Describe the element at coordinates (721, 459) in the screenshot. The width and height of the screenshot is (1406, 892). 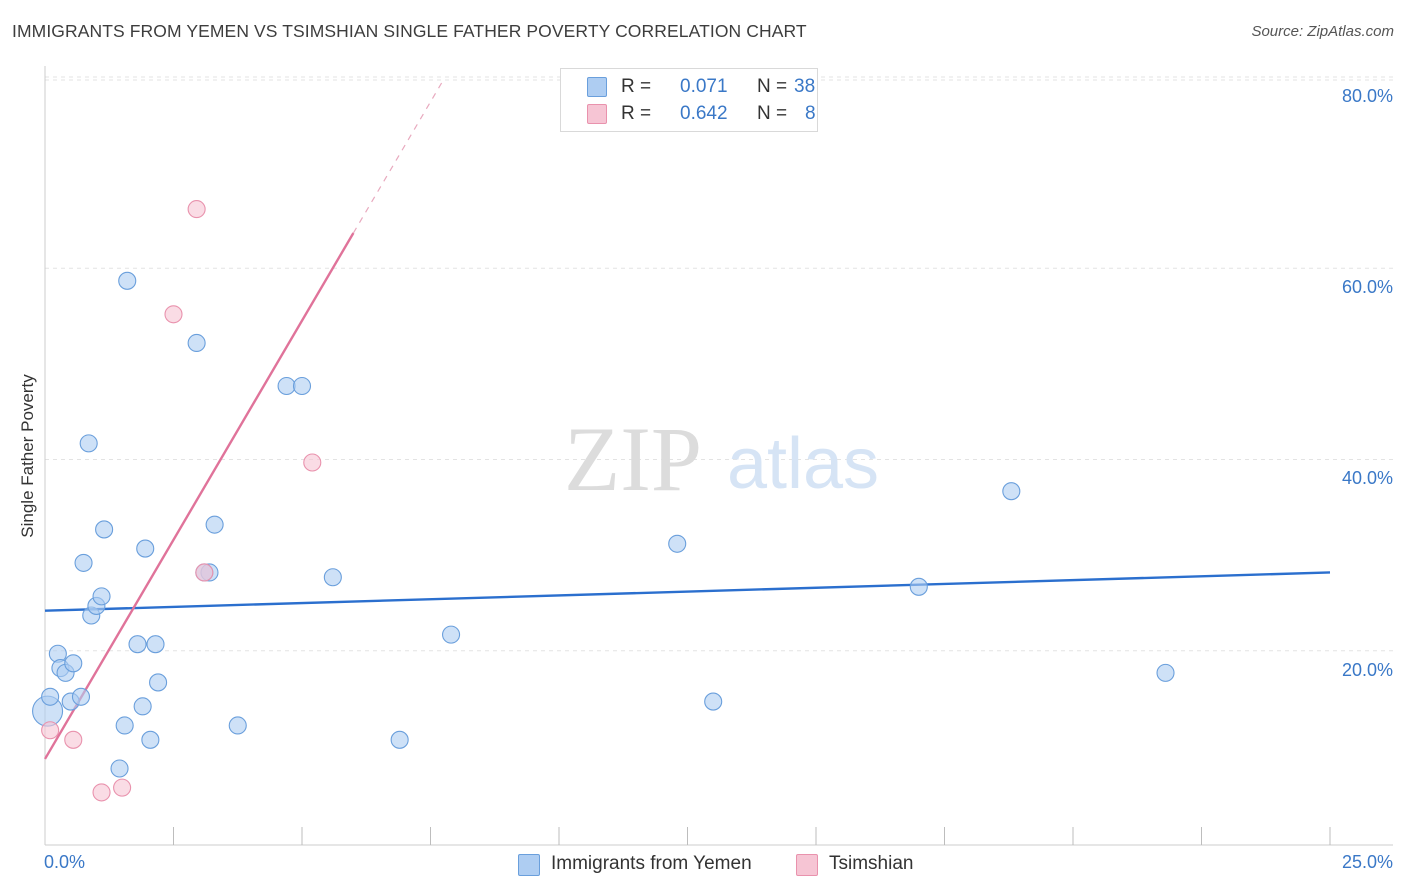
I see `watermark: ZIP atlas` at that location.